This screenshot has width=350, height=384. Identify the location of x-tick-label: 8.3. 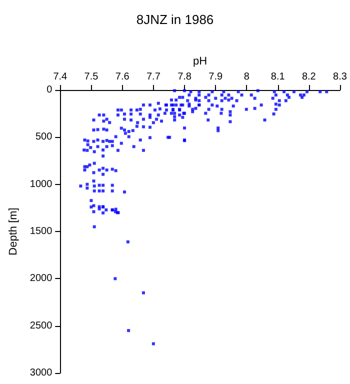
(340, 77).